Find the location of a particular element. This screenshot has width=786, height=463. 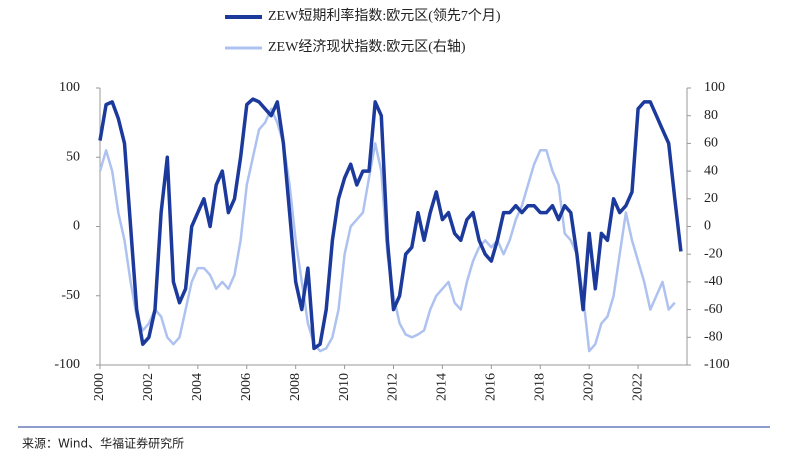

x-tick-label: 2002 is located at coordinates (148, 387).